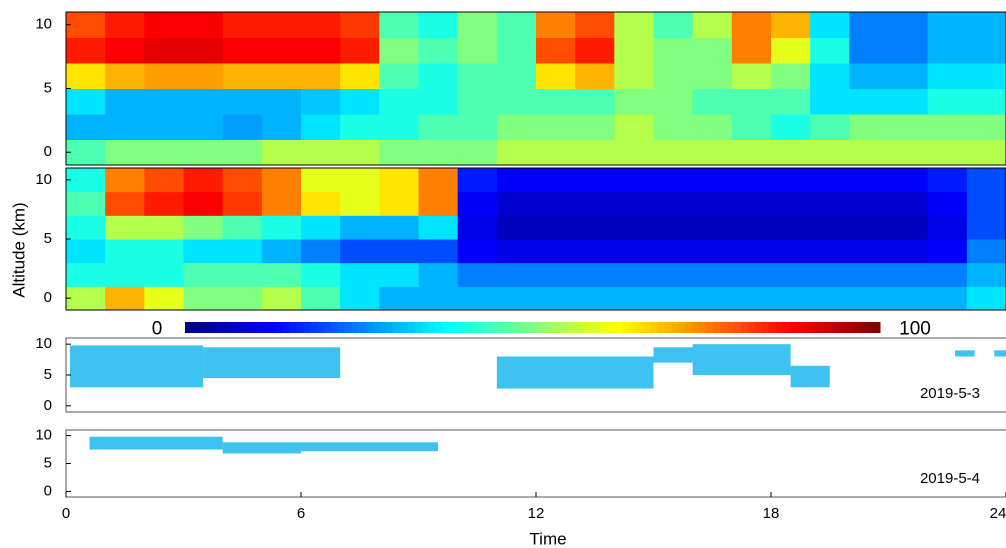 Image resolution: width=1006 pixels, height=548 pixels. What do you see at coordinates (998, 513) in the screenshot?
I see `x-tick-label: 24` at bounding box center [998, 513].